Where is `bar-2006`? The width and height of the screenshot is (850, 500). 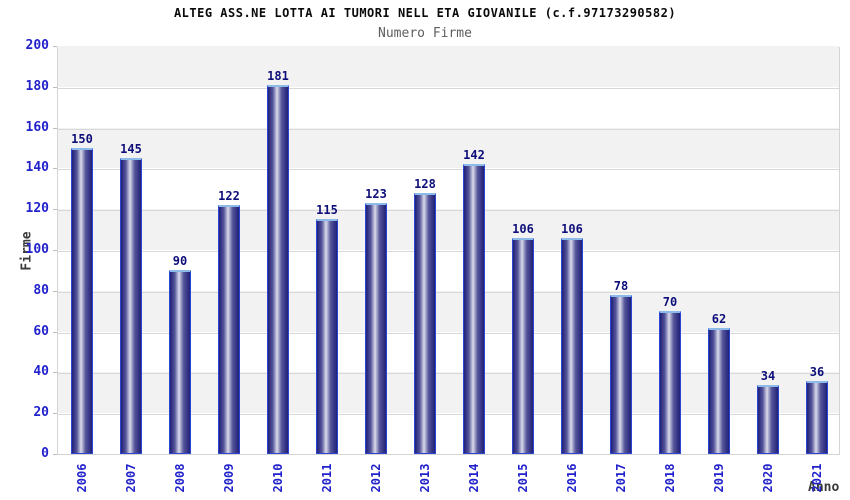 bar-2006 is located at coordinates (82, 301).